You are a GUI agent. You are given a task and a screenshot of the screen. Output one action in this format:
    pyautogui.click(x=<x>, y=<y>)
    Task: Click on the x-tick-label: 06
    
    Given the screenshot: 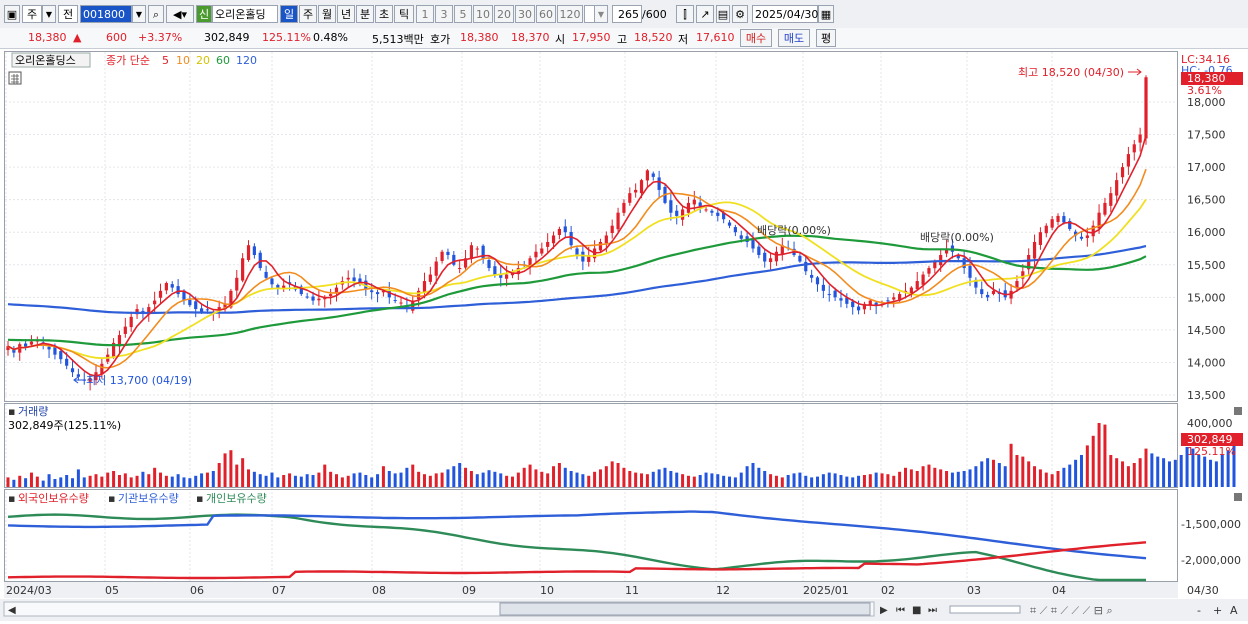 What is the action you would take?
    pyautogui.click(x=197, y=590)
    